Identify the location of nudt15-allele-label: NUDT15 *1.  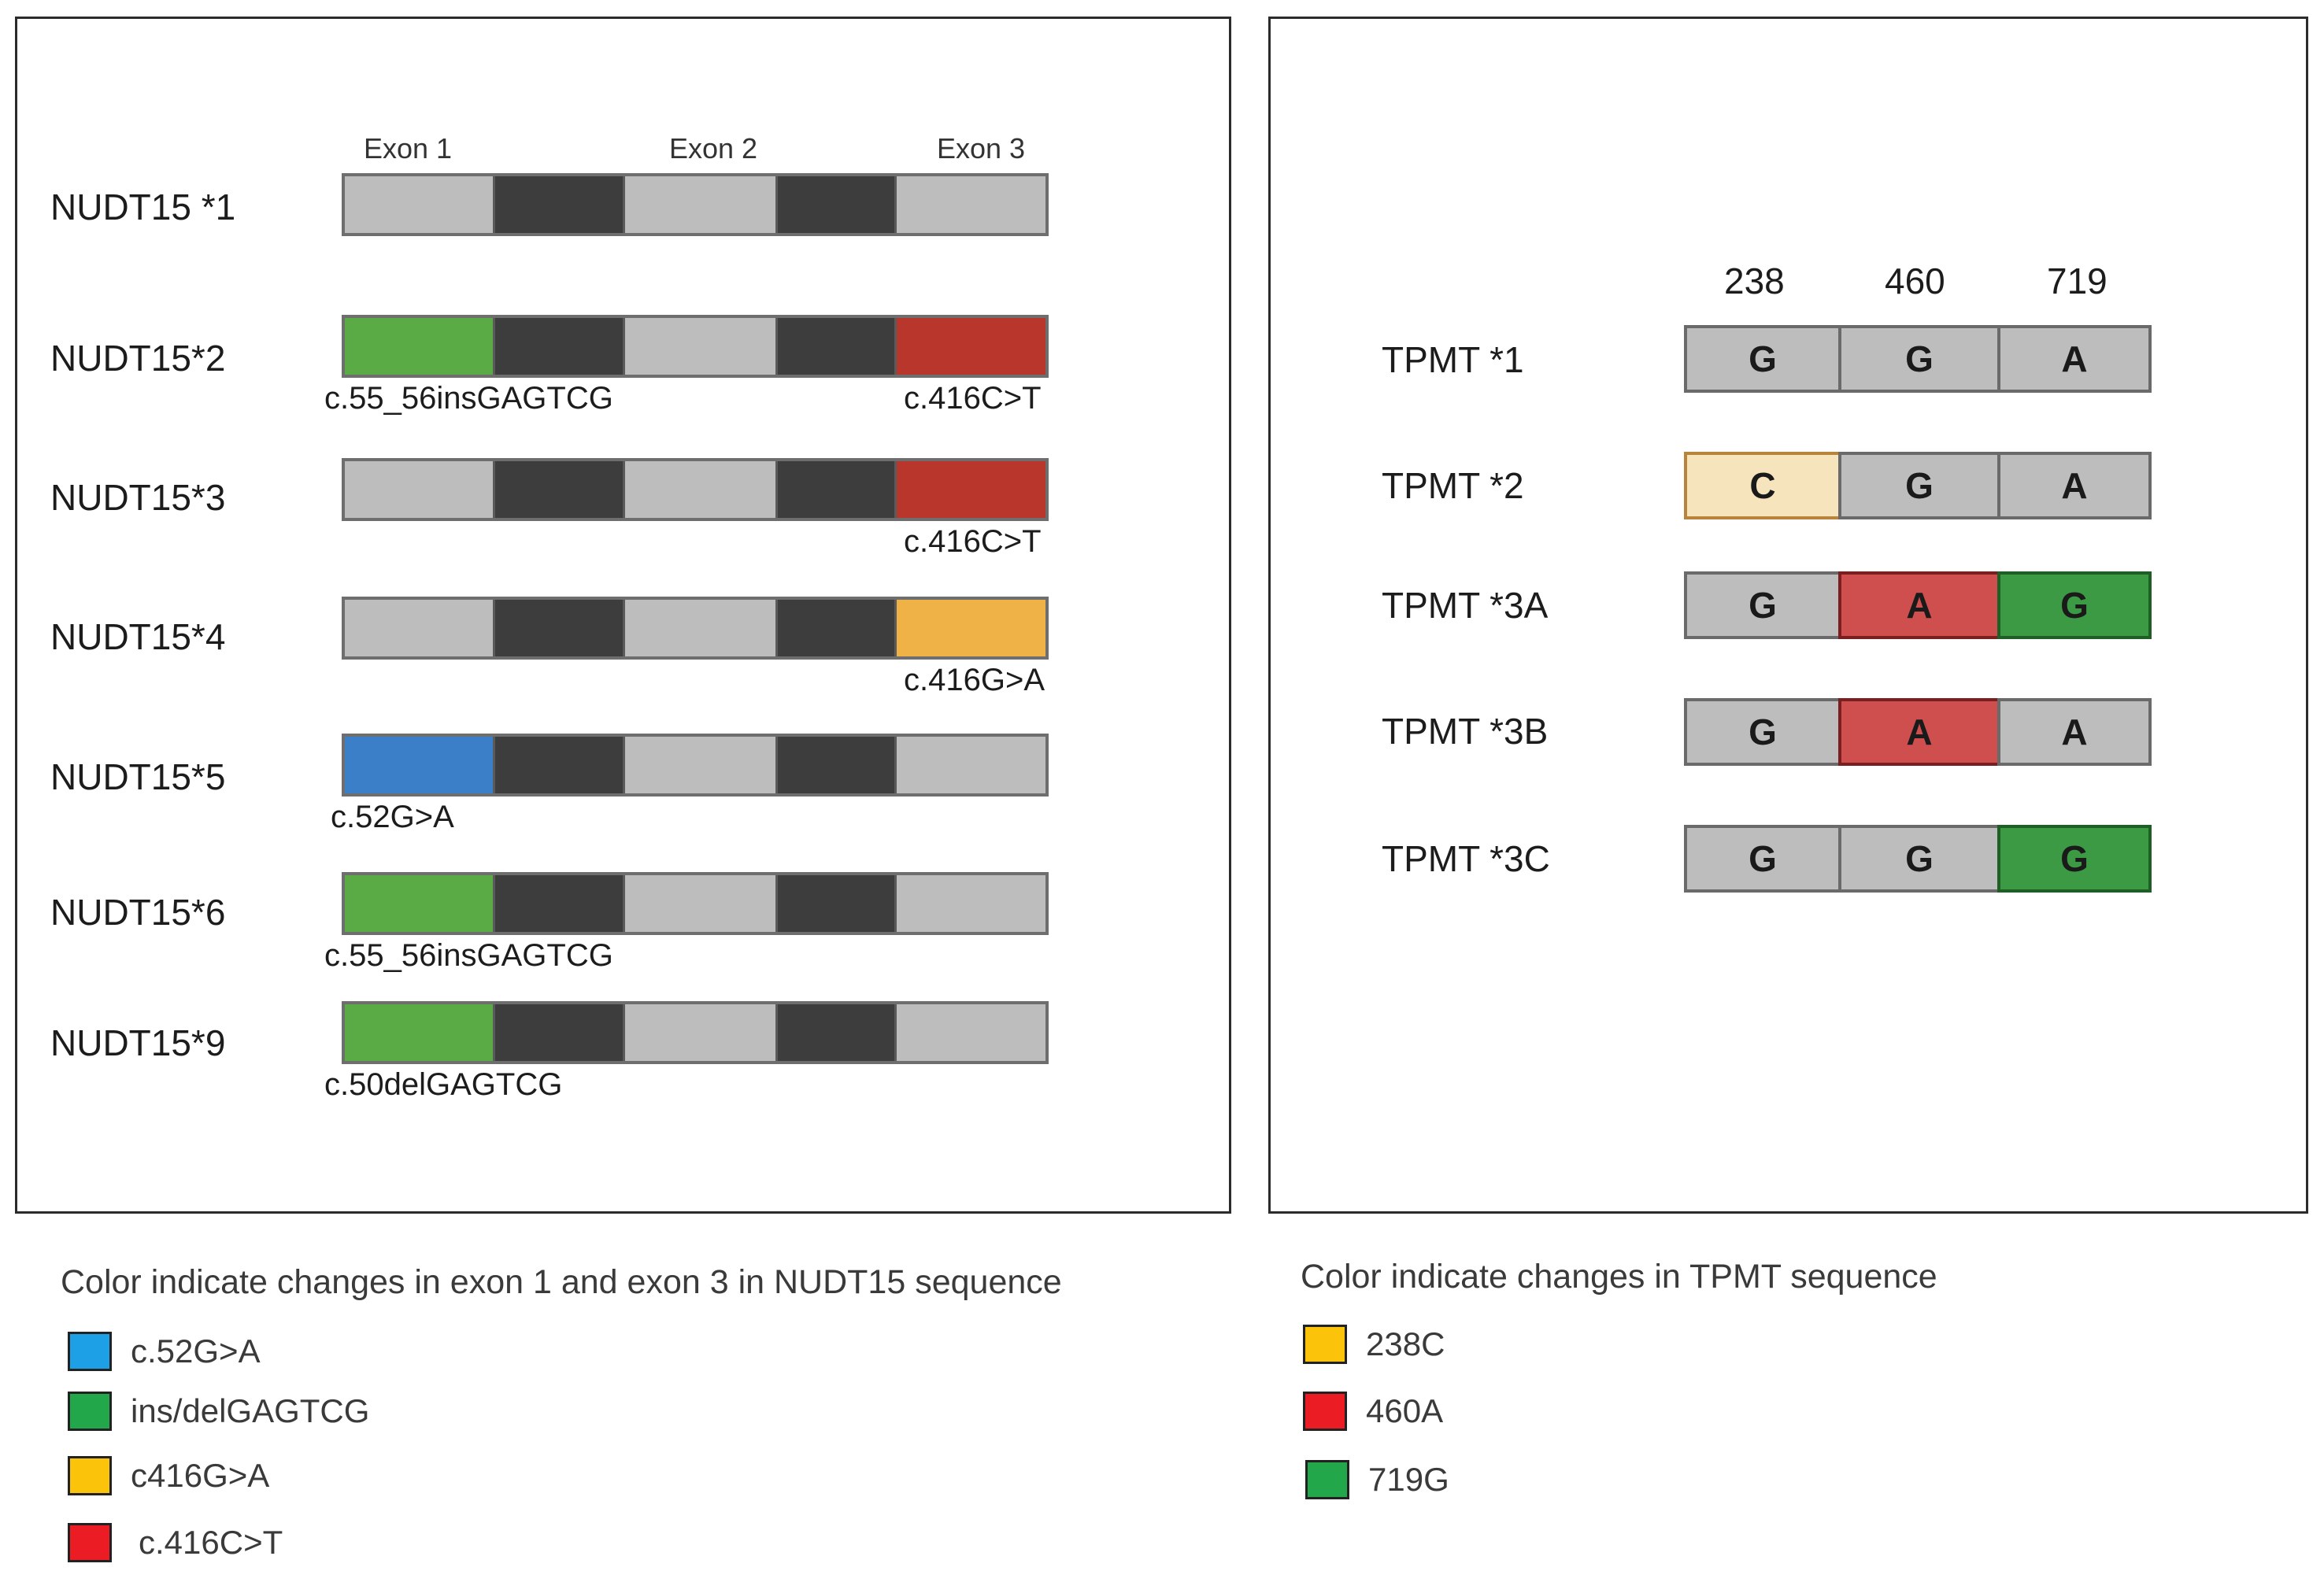
(143, 207).